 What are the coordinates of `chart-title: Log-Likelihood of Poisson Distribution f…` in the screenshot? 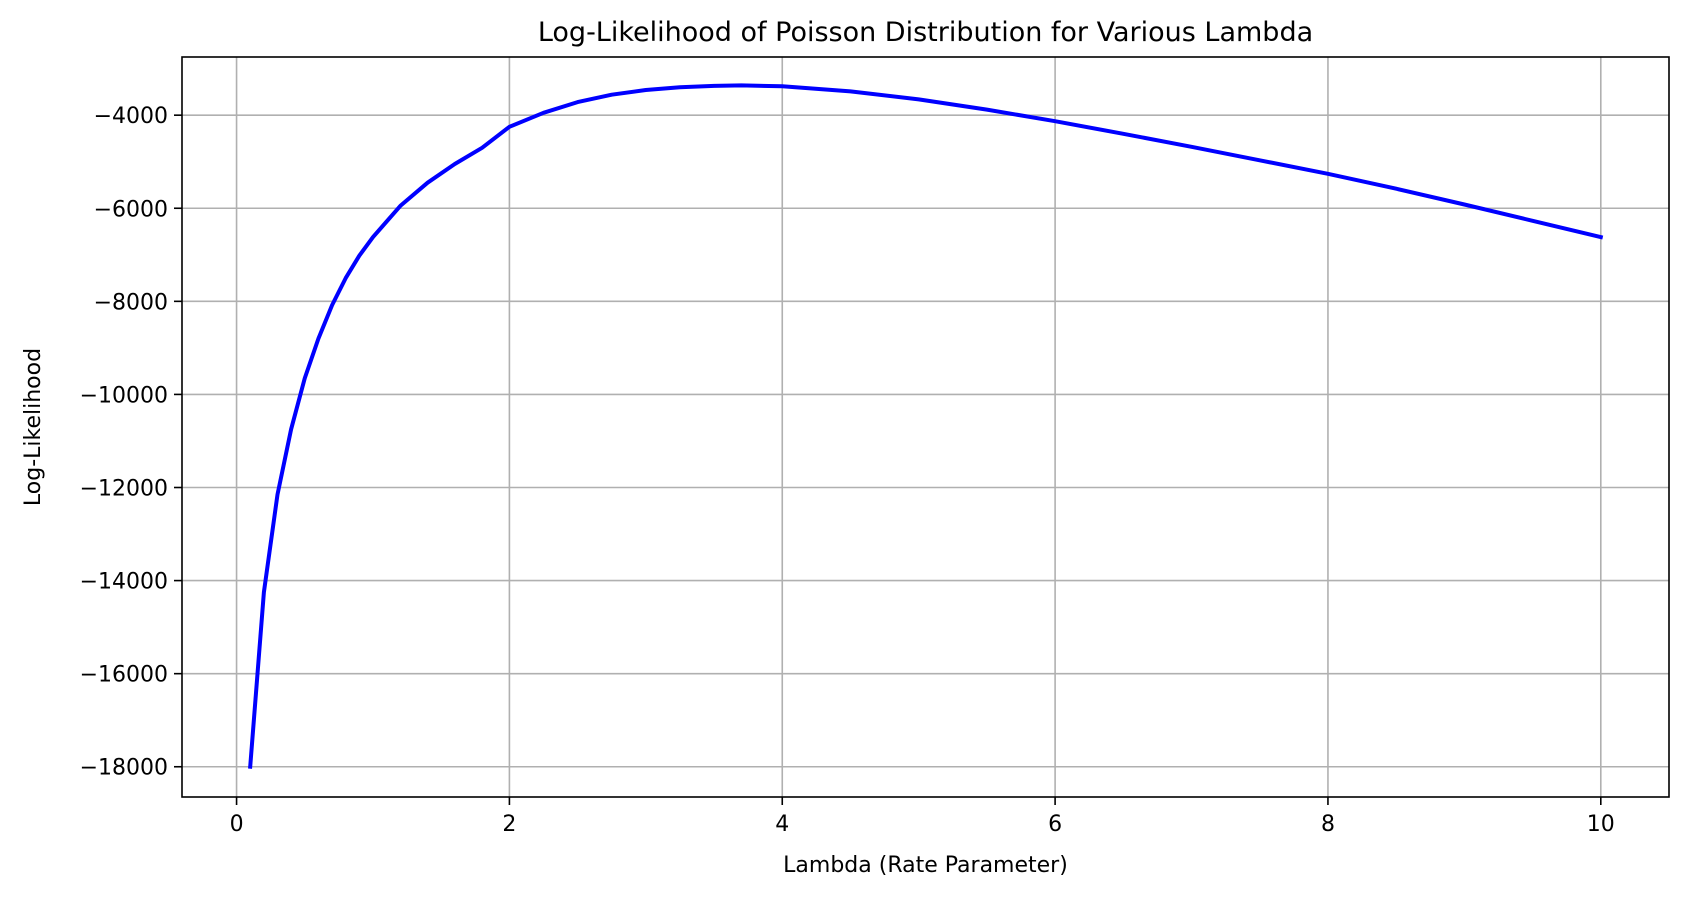 It's located at (925, 32).